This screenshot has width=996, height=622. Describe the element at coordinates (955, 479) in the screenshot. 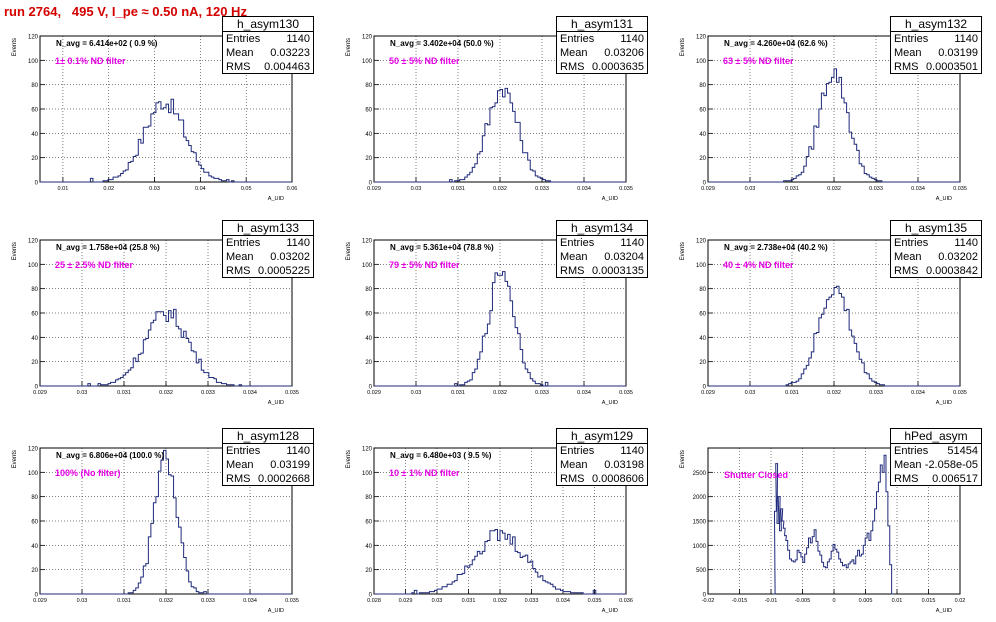

I see `rms-value: 0.006517` at that location.